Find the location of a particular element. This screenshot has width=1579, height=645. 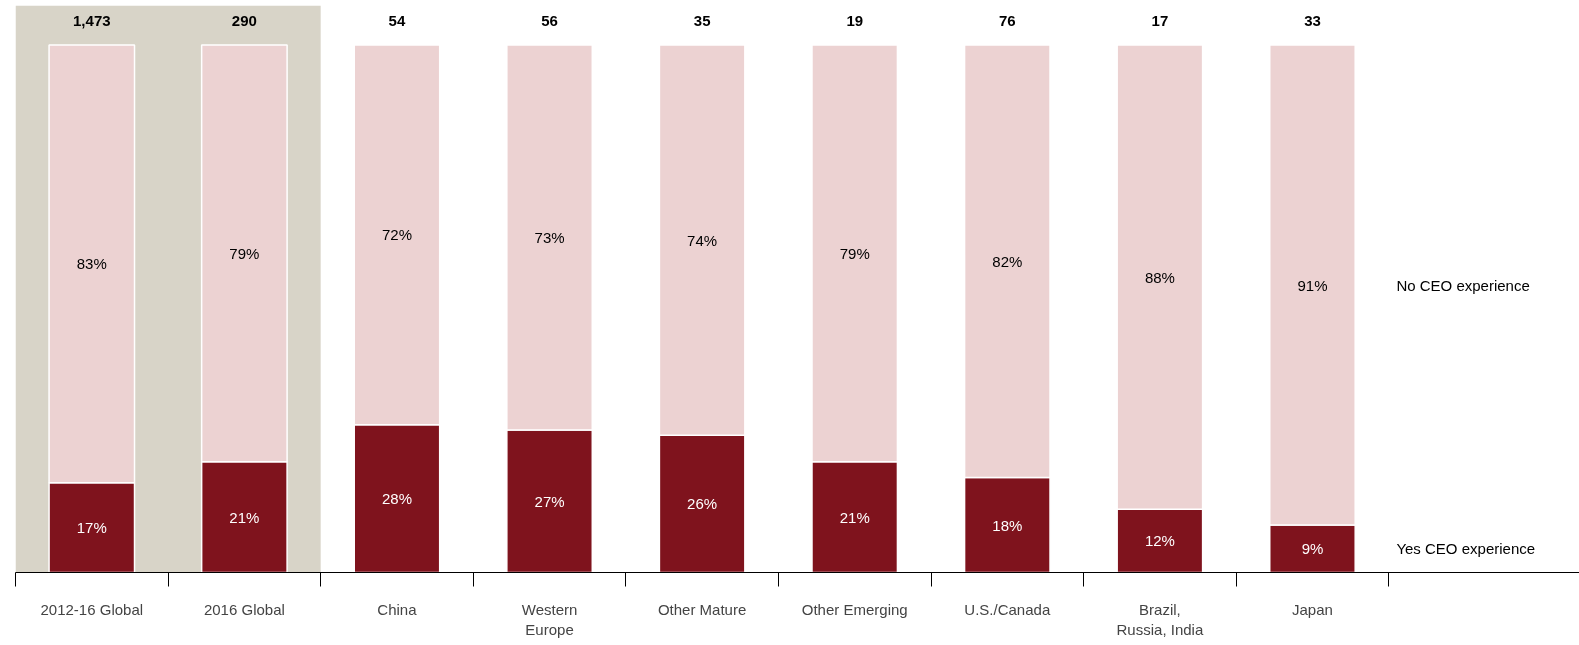

data-label: 88% is located at coordinates (1159, 277).